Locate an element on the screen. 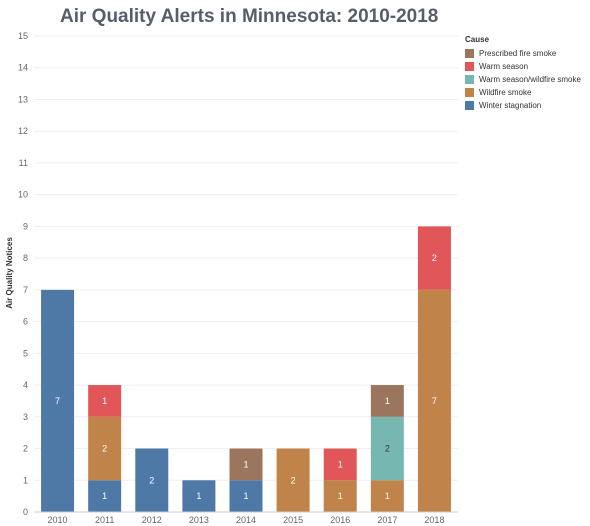 This screenshot has width=590, height=526. bar-segment-winter-stagnation-2012 is located at coordinates (152, 480).